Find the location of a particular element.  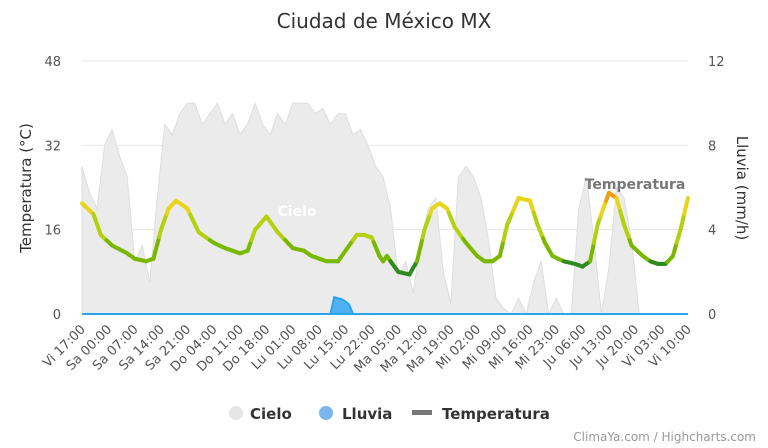

legend-item-cielo: Cielo is located at coordinates (260, 414).